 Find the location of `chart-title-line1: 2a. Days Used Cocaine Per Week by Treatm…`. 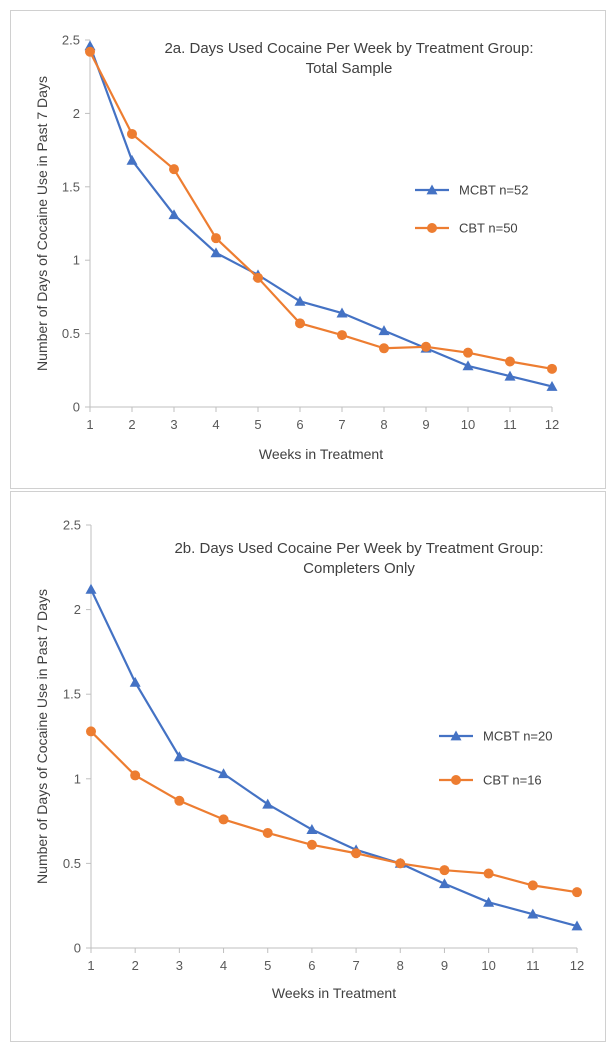

chart-title-line1: 2a. Days Used Cocaine Per Week by Treatm… is located at coordinates (348, 48).